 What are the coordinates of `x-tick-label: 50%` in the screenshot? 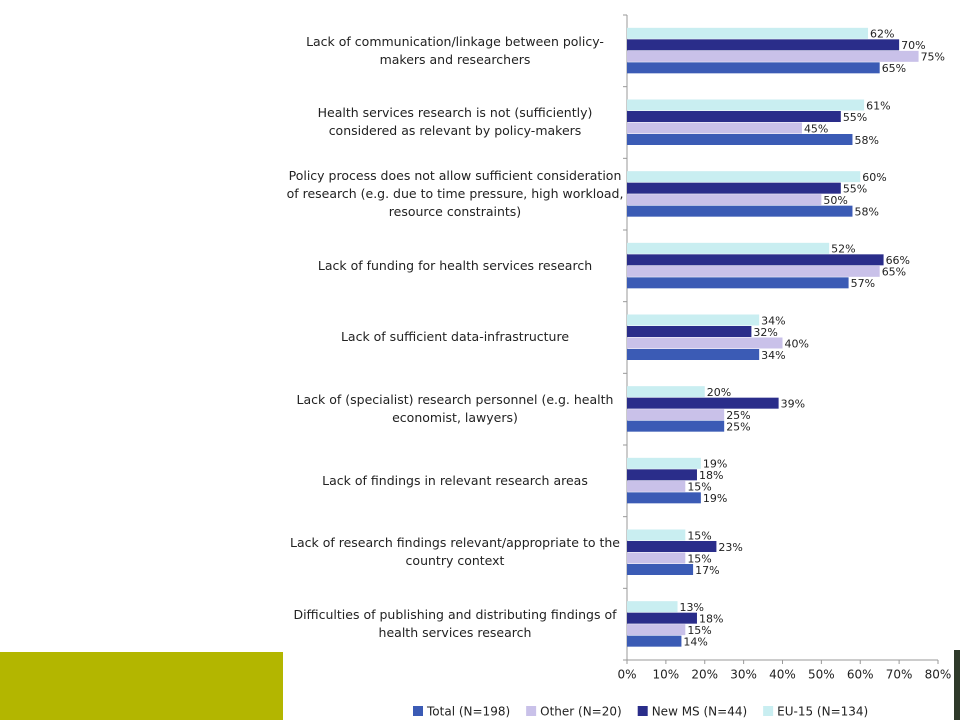 It's located at (821, 675).